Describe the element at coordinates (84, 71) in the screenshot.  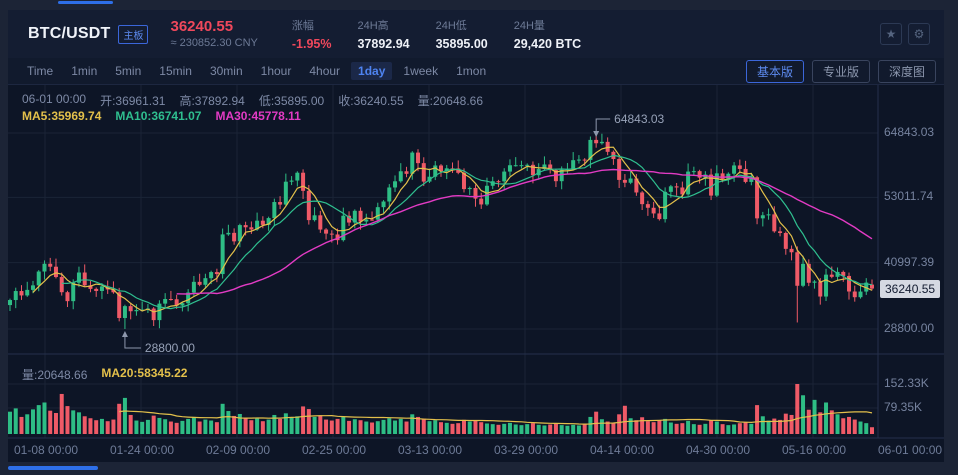
I see `interval-tab-1min: 1min` at that location.